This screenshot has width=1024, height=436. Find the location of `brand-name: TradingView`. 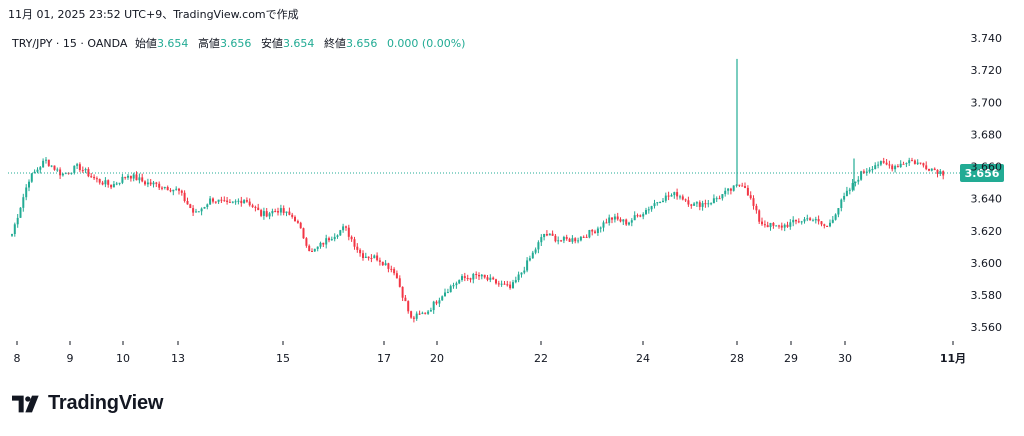

brand-name: TradingView is located at coordinates (106, 403).